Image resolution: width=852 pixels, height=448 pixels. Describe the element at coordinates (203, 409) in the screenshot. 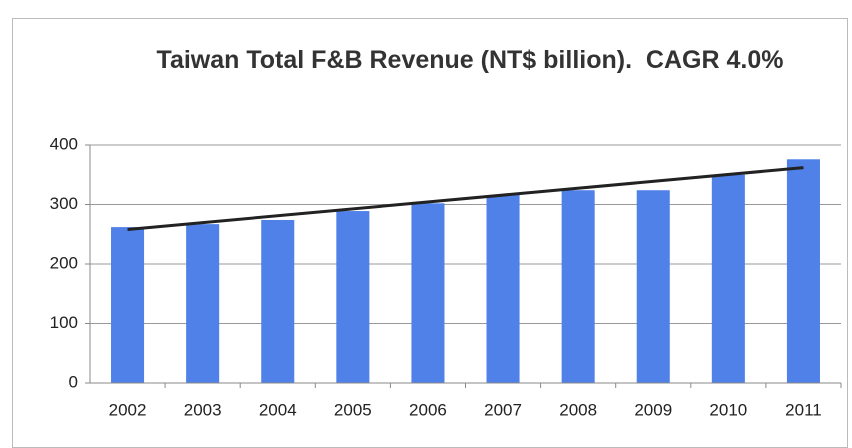

I see `x-tick-label: 2003` at that location.